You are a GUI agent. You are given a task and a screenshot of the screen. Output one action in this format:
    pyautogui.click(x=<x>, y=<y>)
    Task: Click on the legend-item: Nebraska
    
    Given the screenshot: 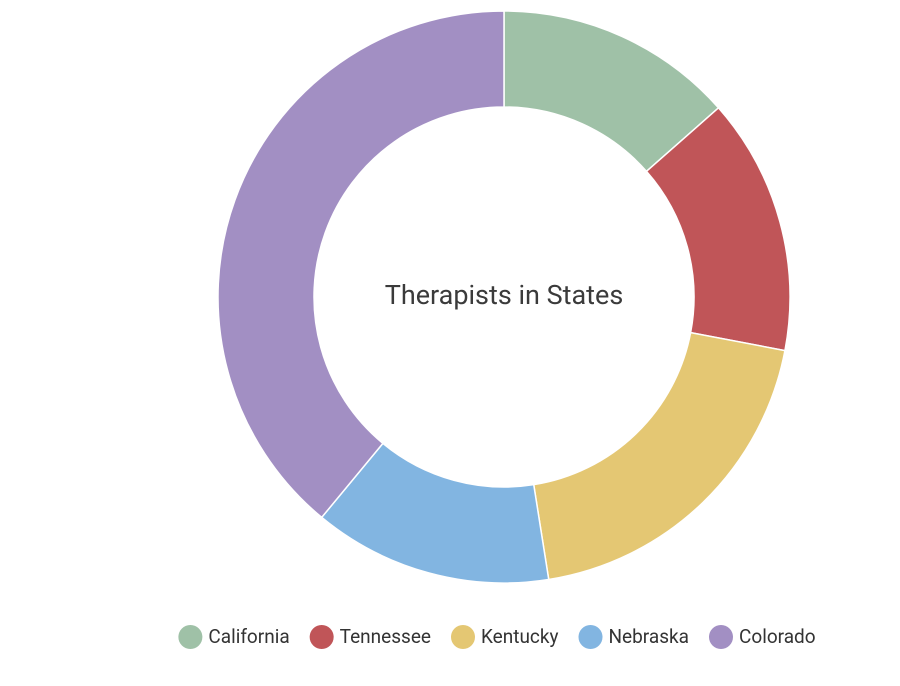 What is the action you would take?
    pyautogui.click(x=633, y=637)
    